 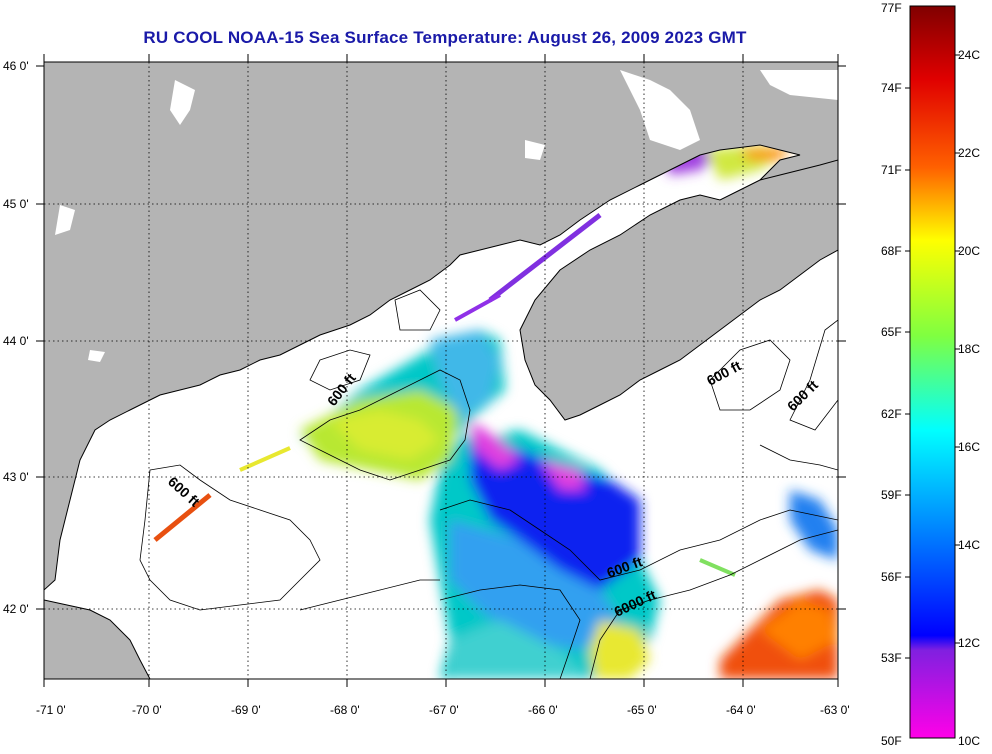 What do you see at coordinates (16, 66) in the screenshot?
I see `lat-label-46: 46 0'` at bounding box center [16, 66].